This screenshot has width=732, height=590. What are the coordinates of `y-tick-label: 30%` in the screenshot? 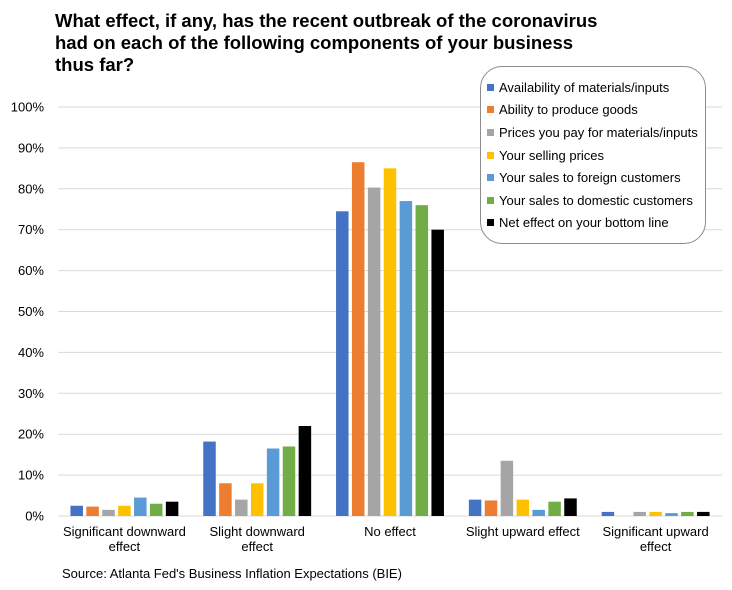 It's located at (31, 393).